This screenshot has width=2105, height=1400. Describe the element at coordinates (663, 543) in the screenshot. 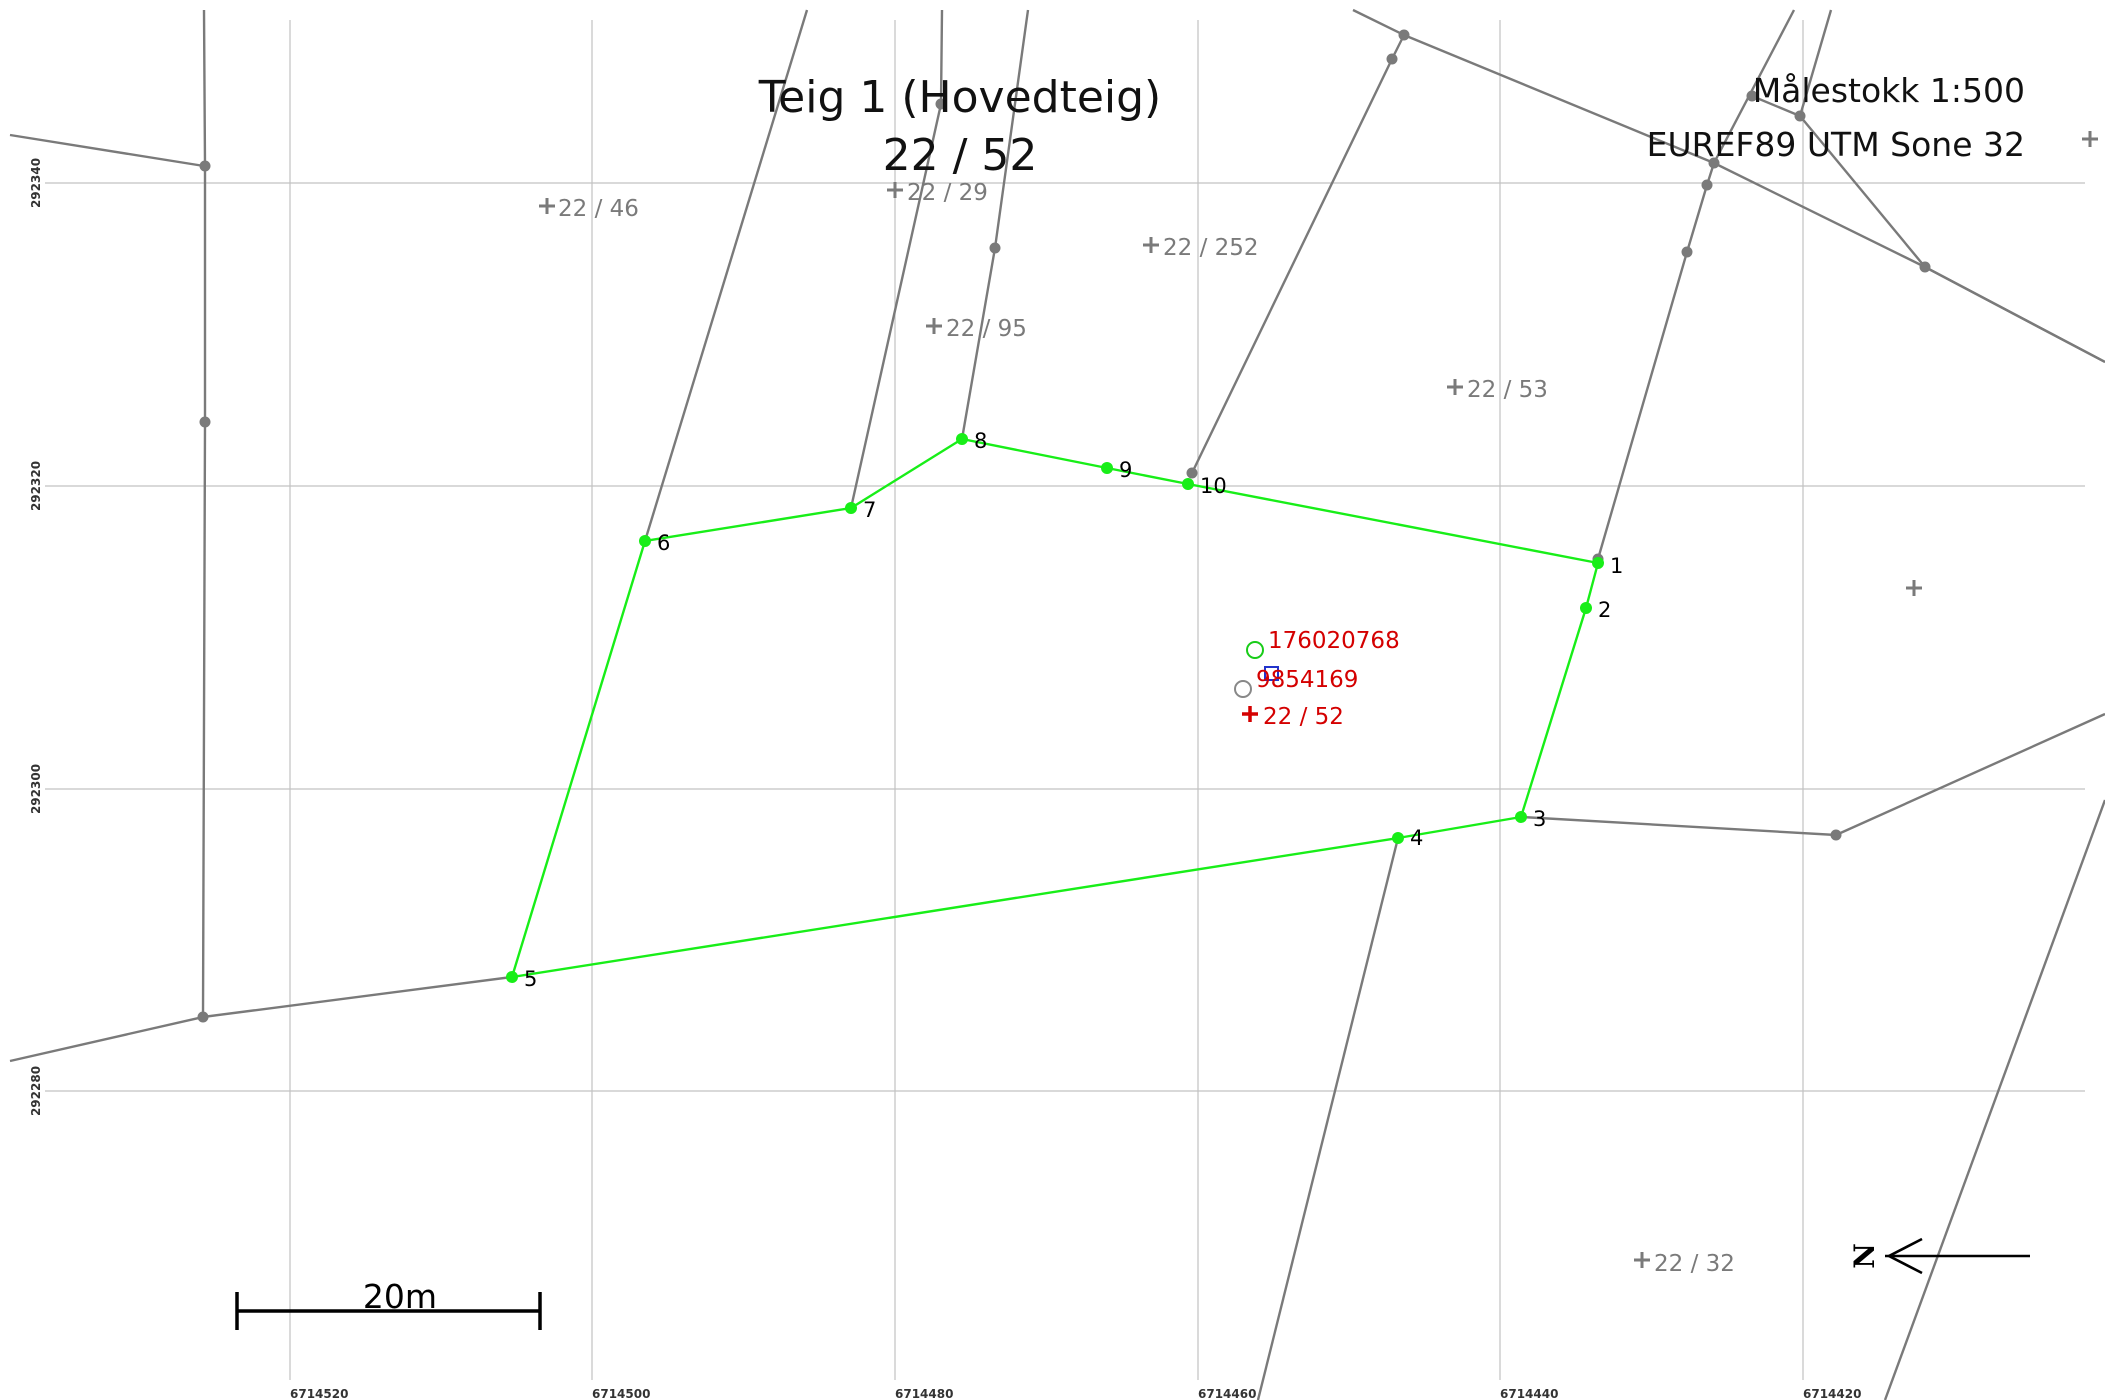

I see `parcel-point-label: 6` at that location.